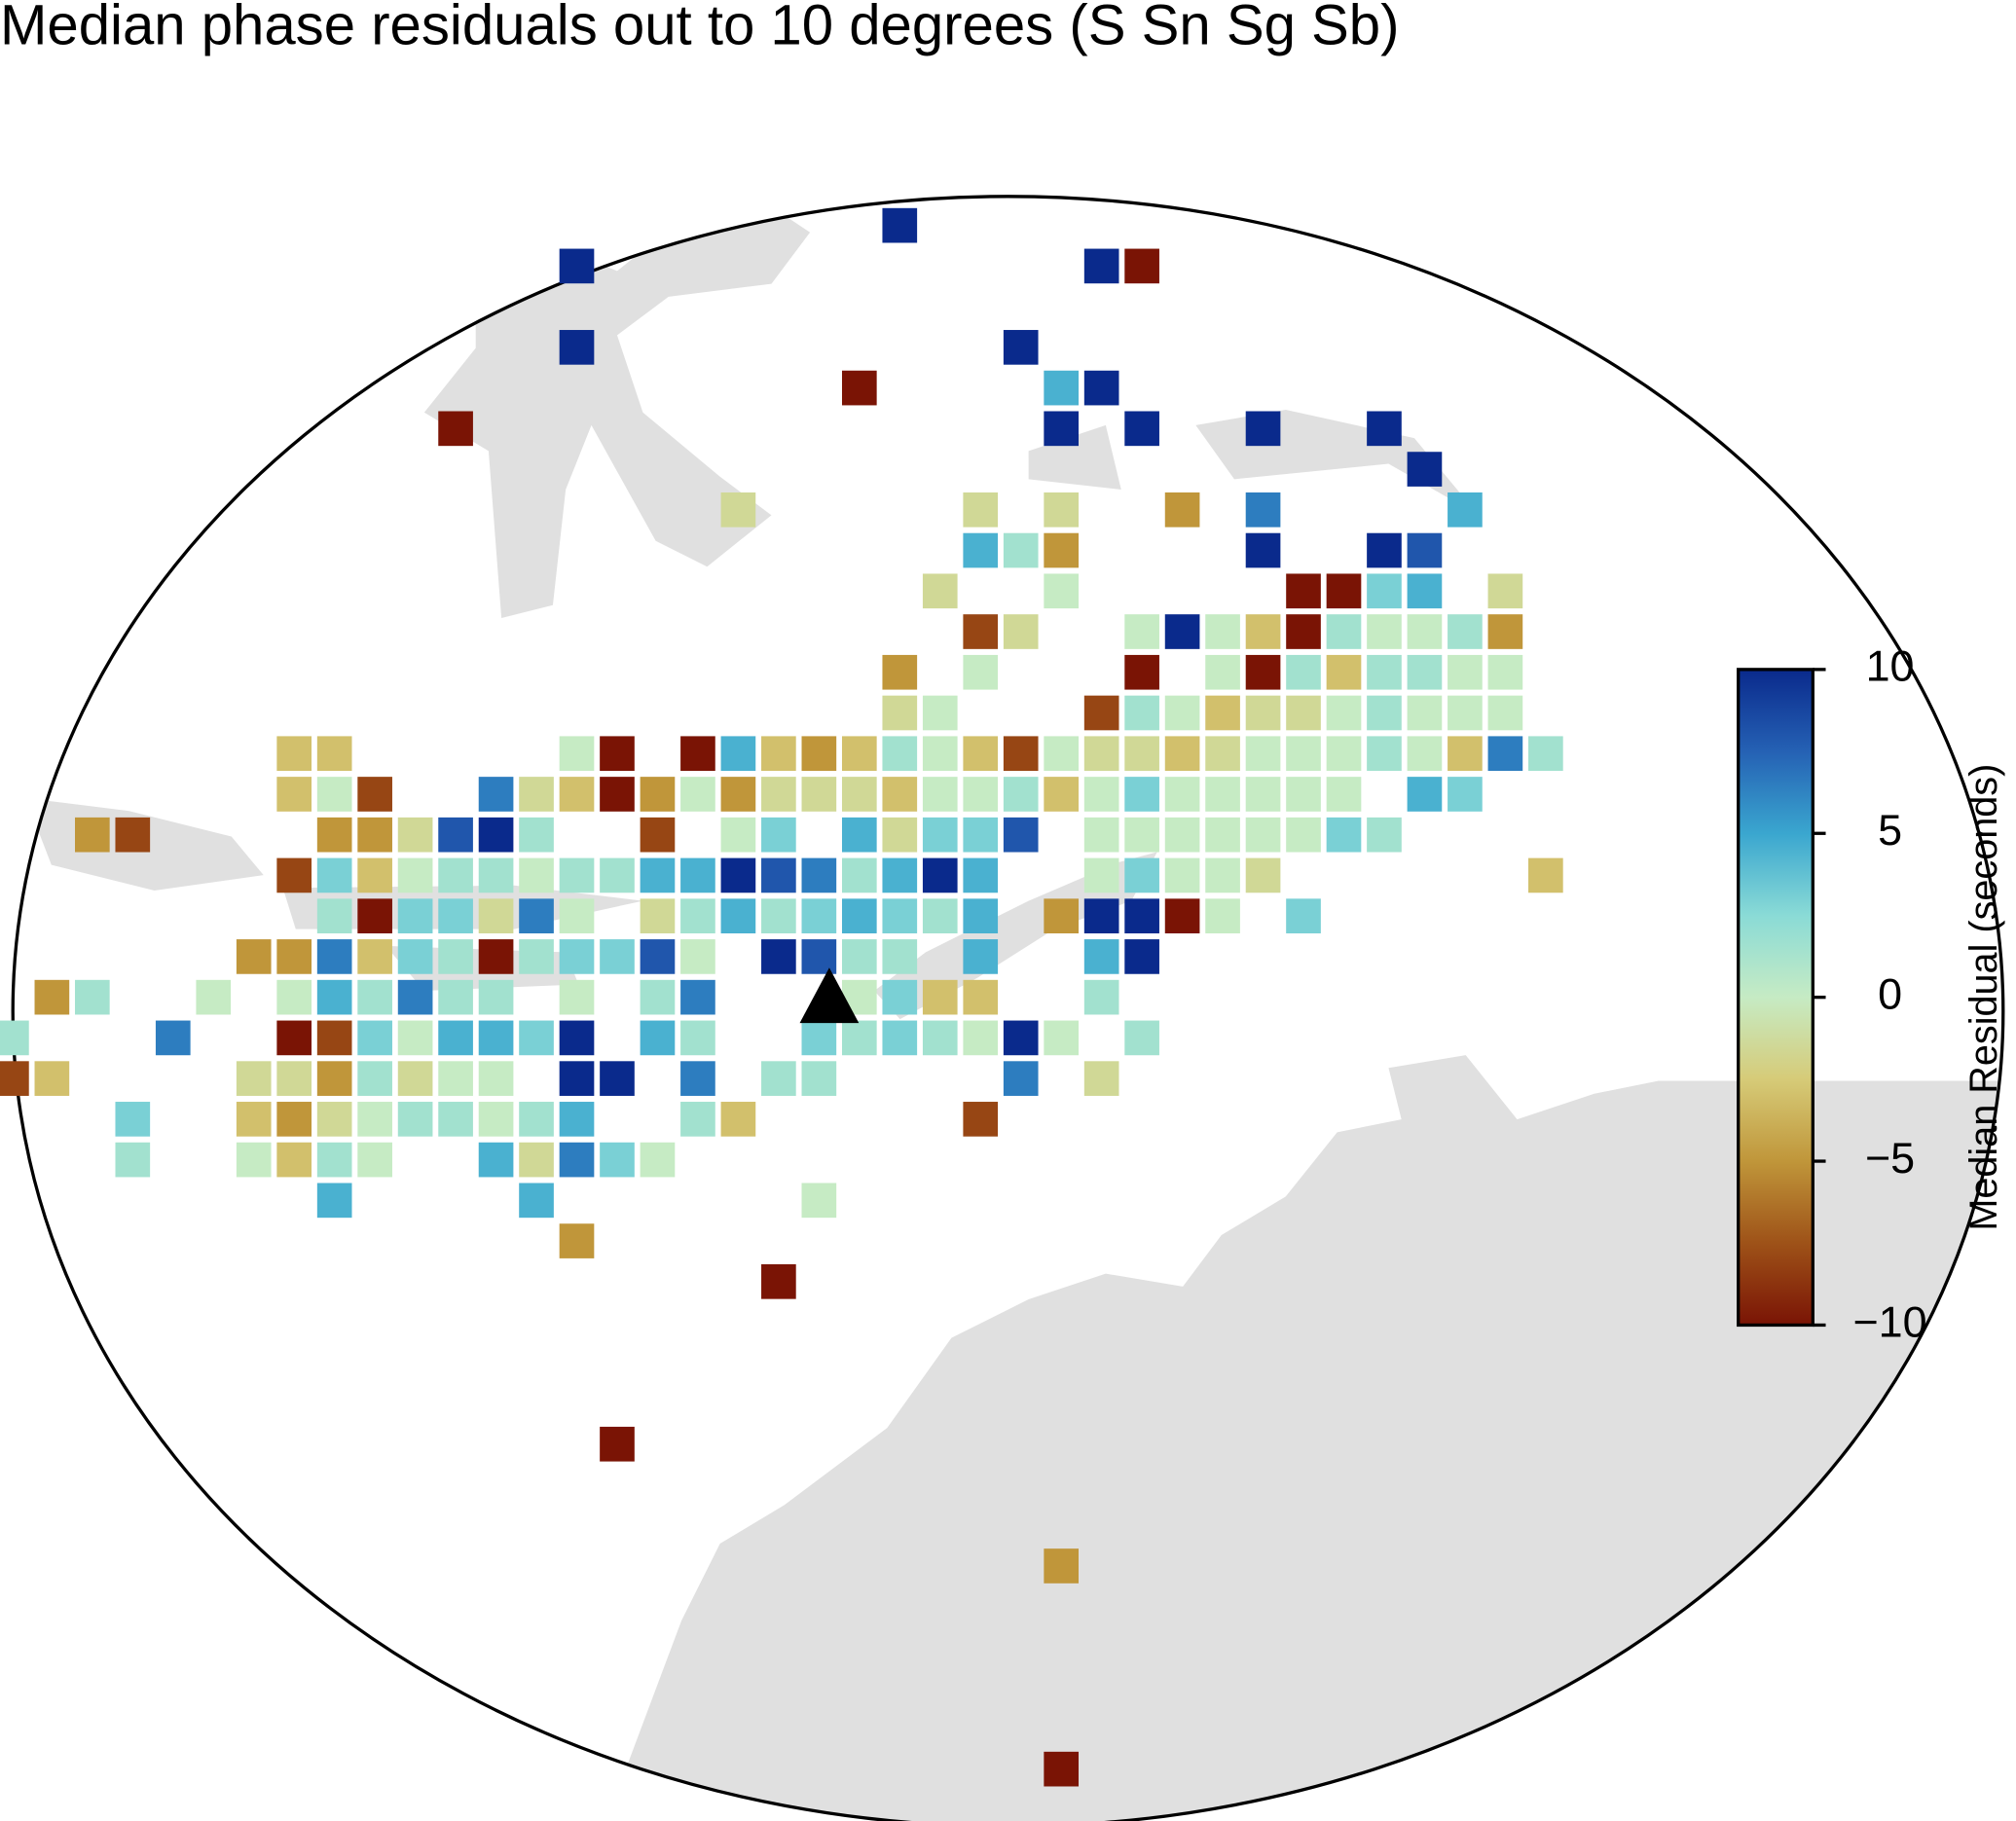 The image size is (2016, 1821). Describe the element at coordinates (1889, 1321) in the screenshot. I see `colorbar-tick-label: −10` at that location.